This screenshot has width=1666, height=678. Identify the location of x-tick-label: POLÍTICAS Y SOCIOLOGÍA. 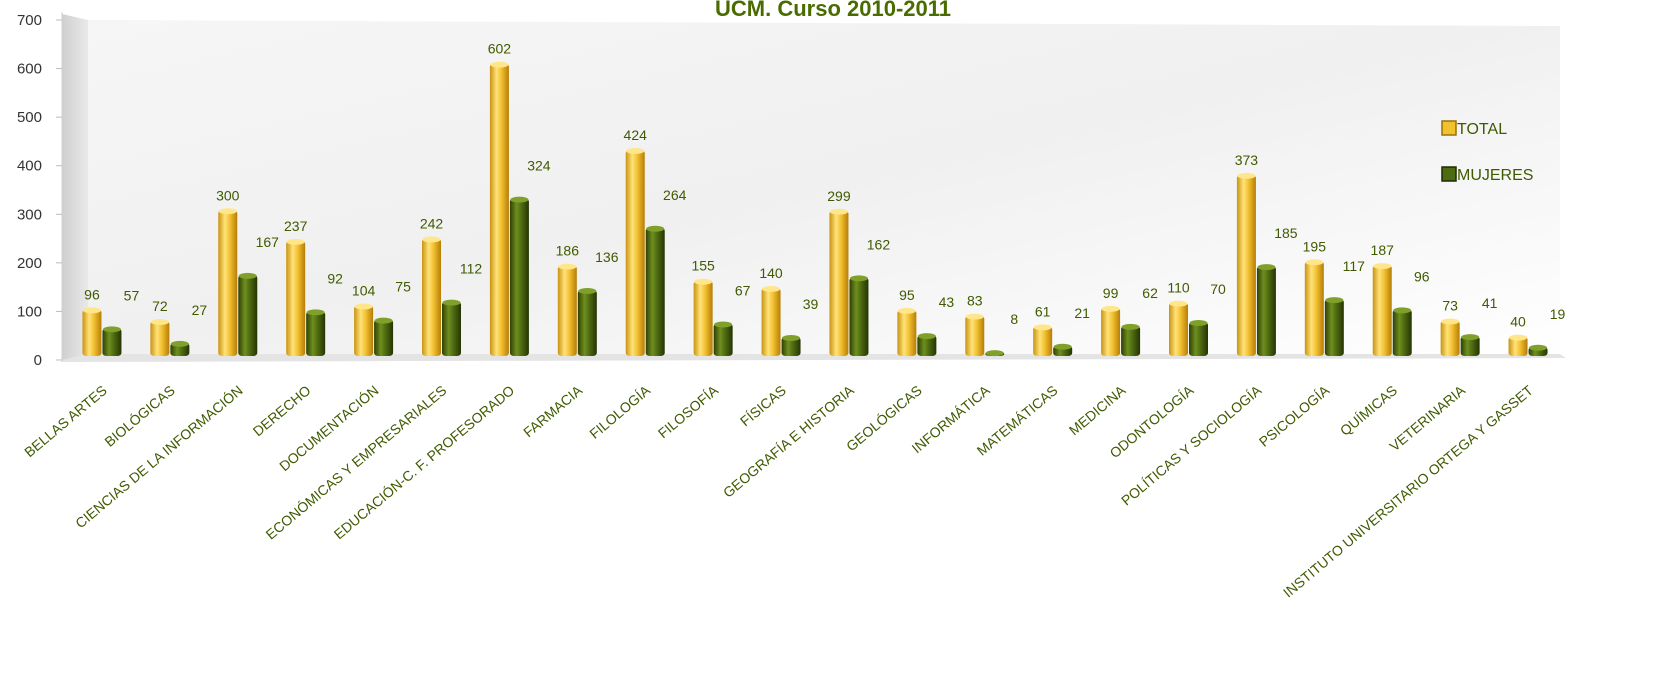
(1191, 445).